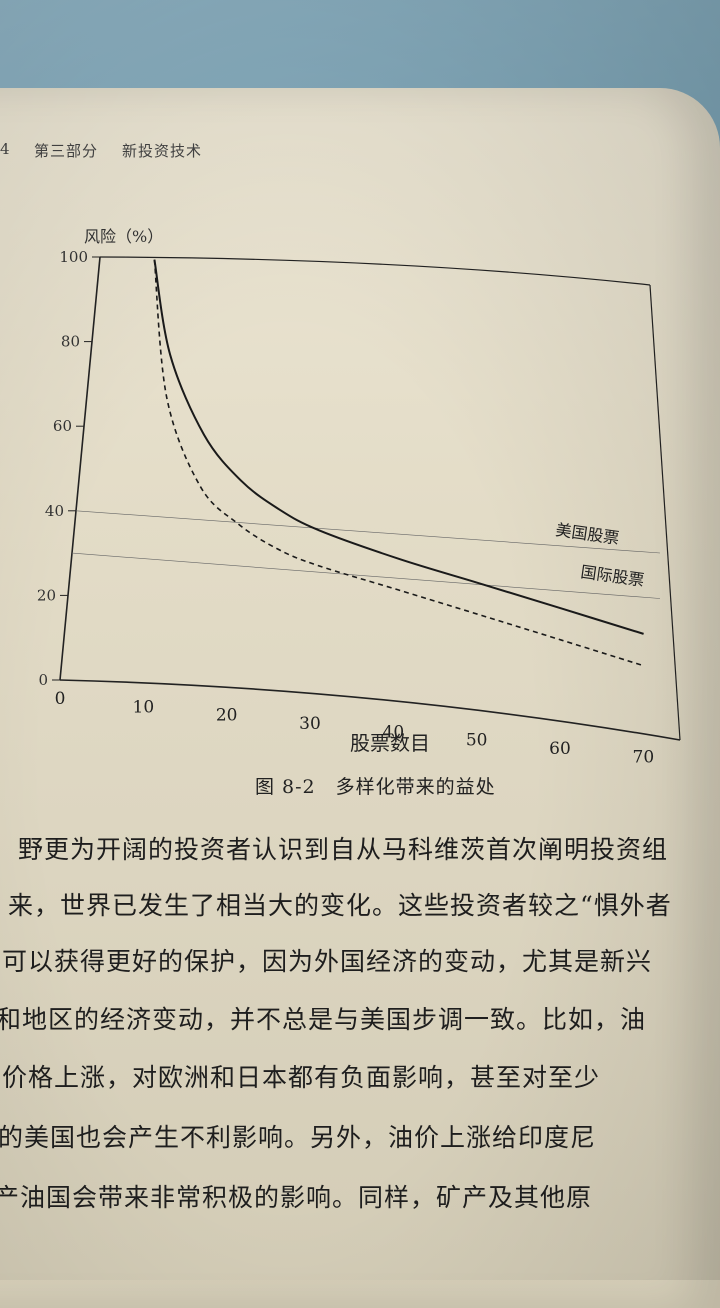 The height and width of the screenshot is (1308, 720). What do you see at coordinates (560, 749) in the screenshot?
I see `x-tick-label: 60` at bounding box center [560, 749].